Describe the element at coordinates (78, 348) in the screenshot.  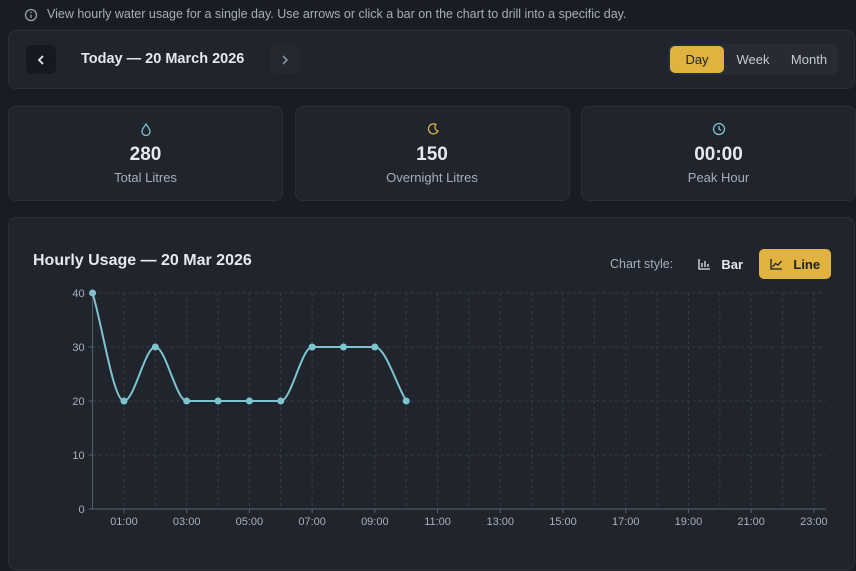
I see `y-tick-label: 30` at that location.